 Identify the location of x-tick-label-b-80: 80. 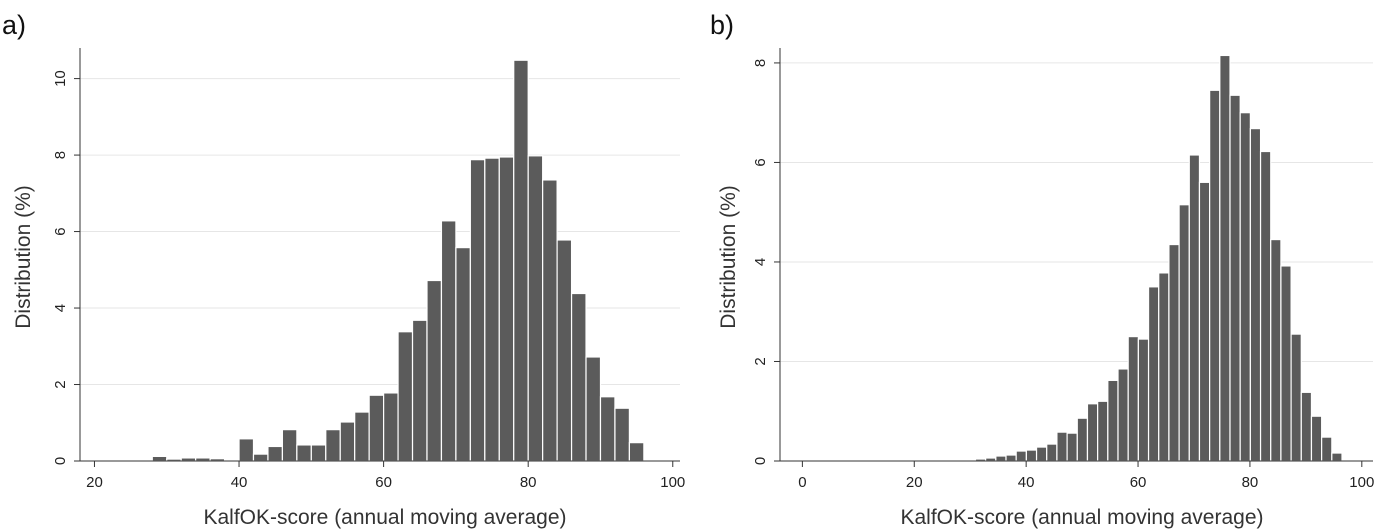
(1250, 482).